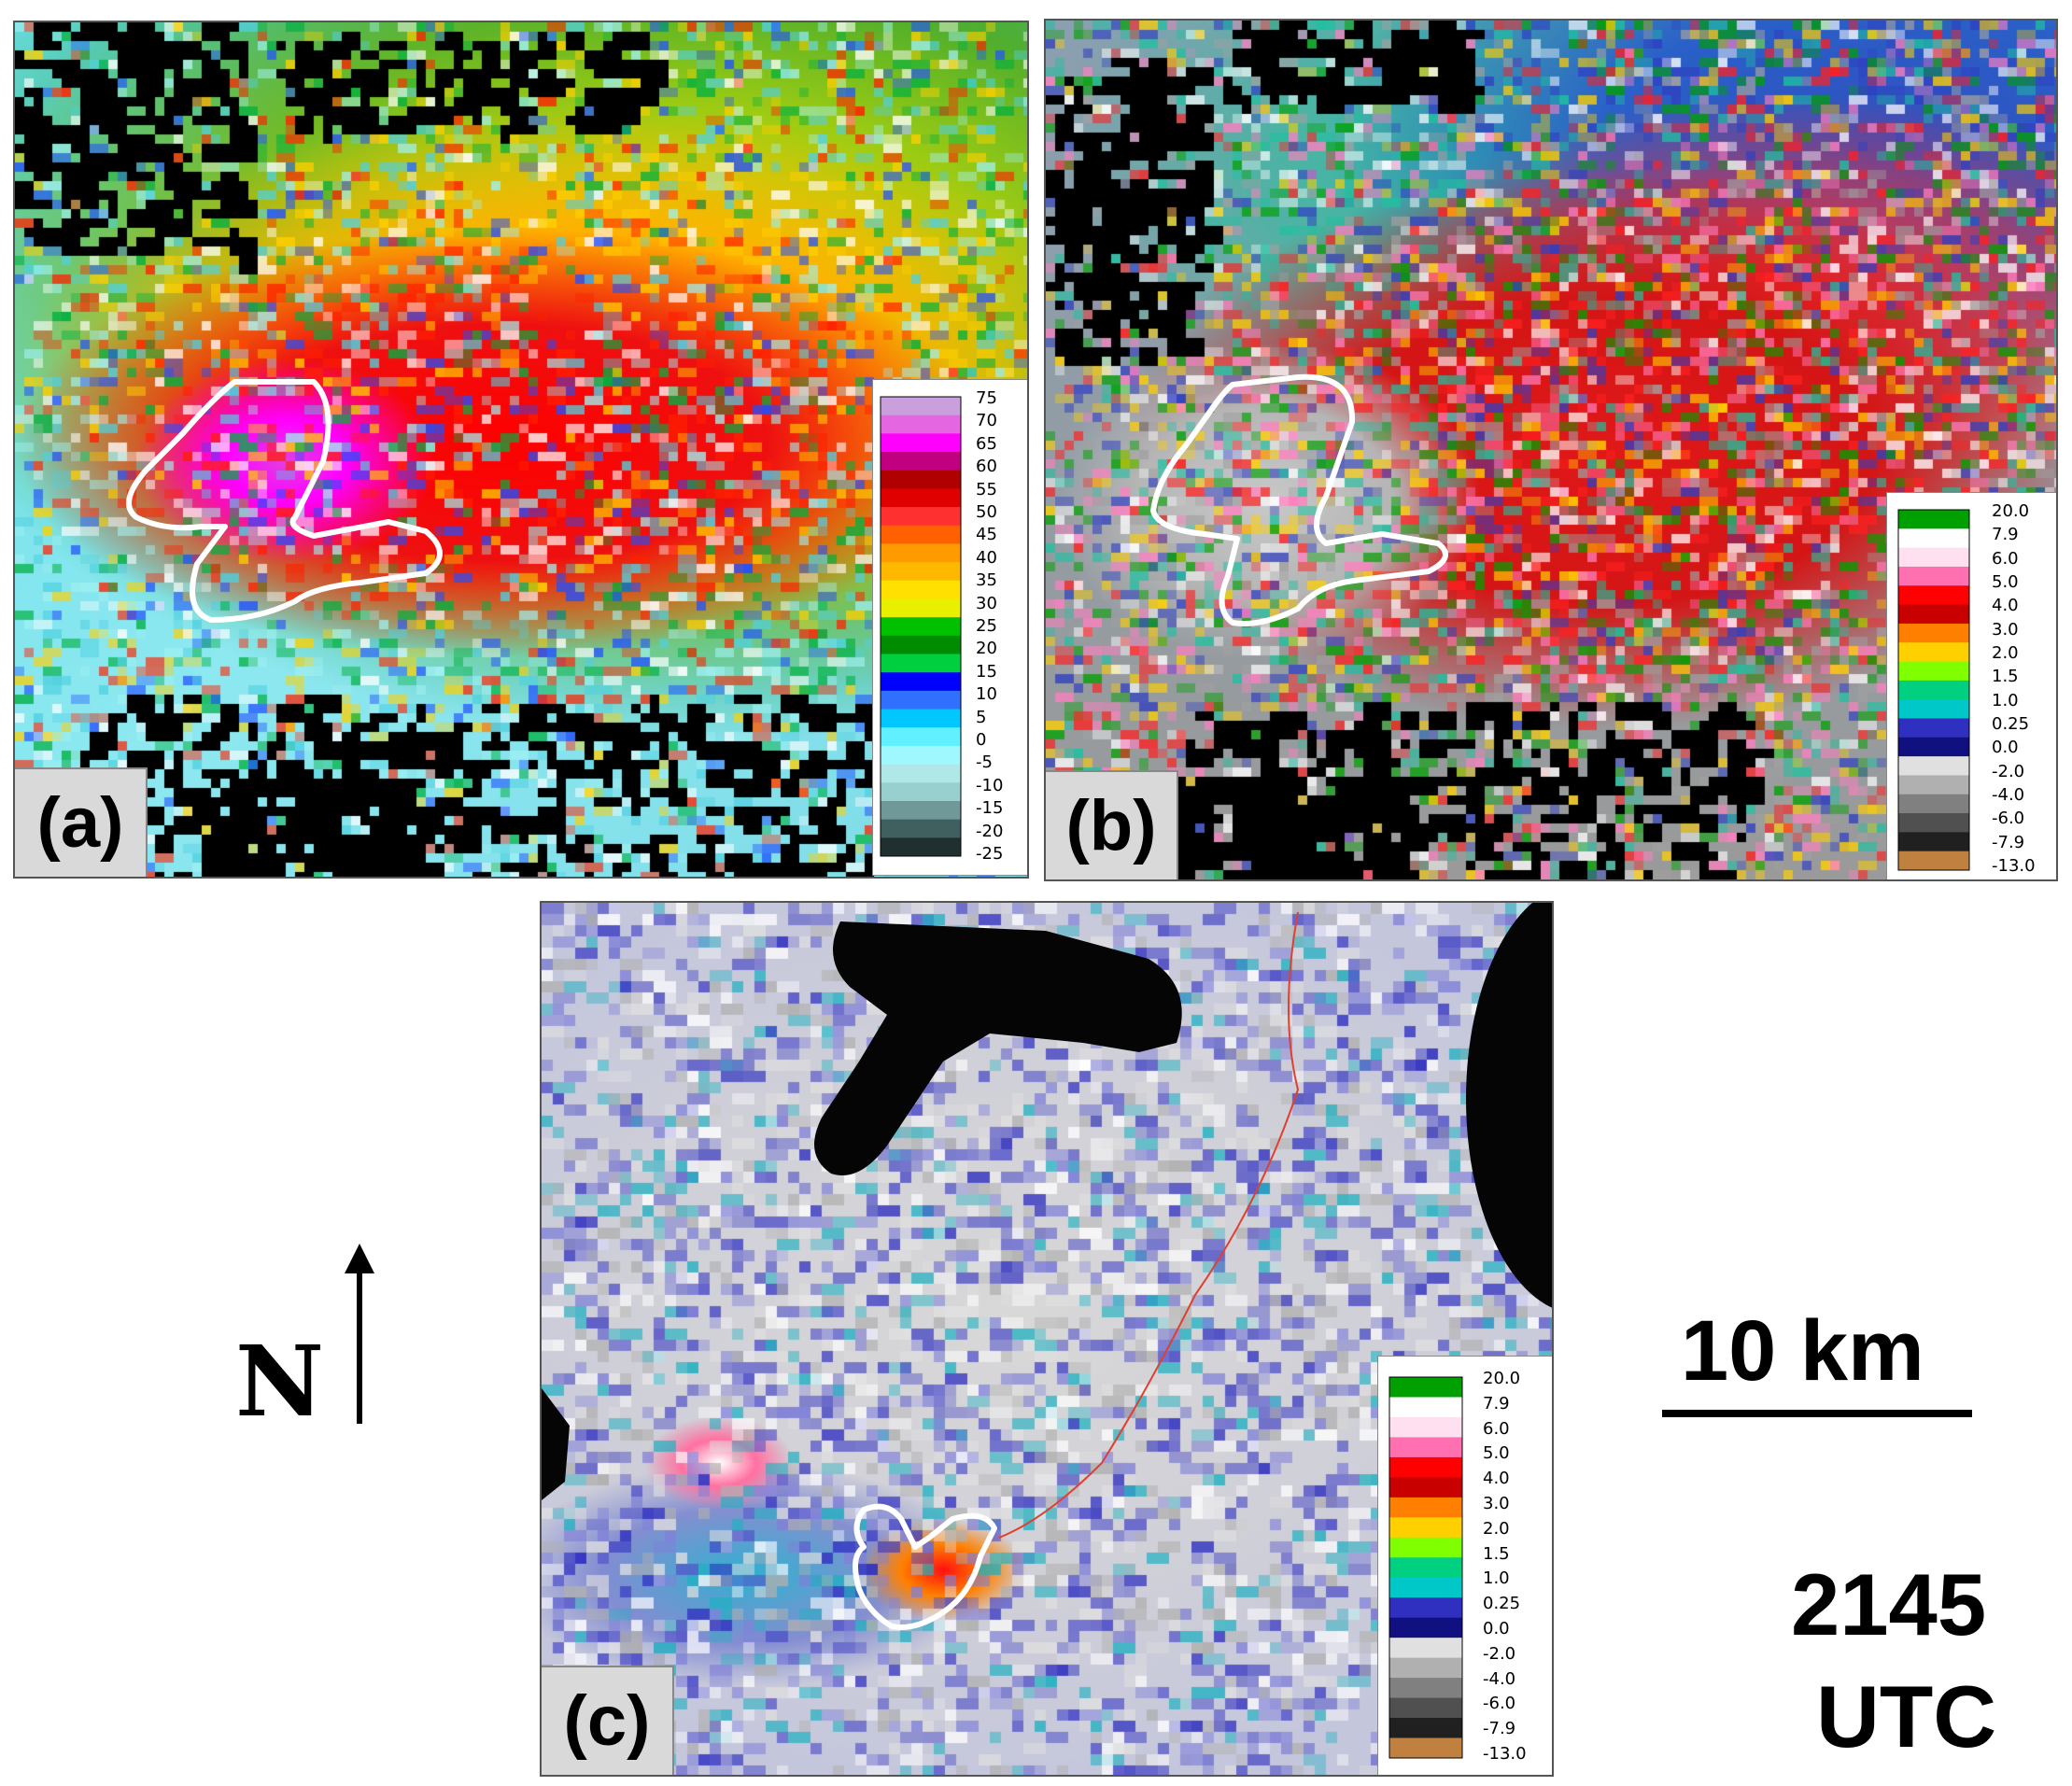 This screenshot has width=2072, height=1786. I want to click on panel-c-road-line, so click(1149, 1225).